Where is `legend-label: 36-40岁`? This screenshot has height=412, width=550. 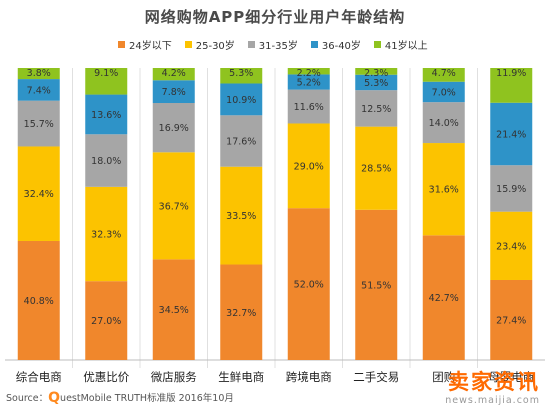
legend-label: 36-40岁 is located at coordinates (341, 46).